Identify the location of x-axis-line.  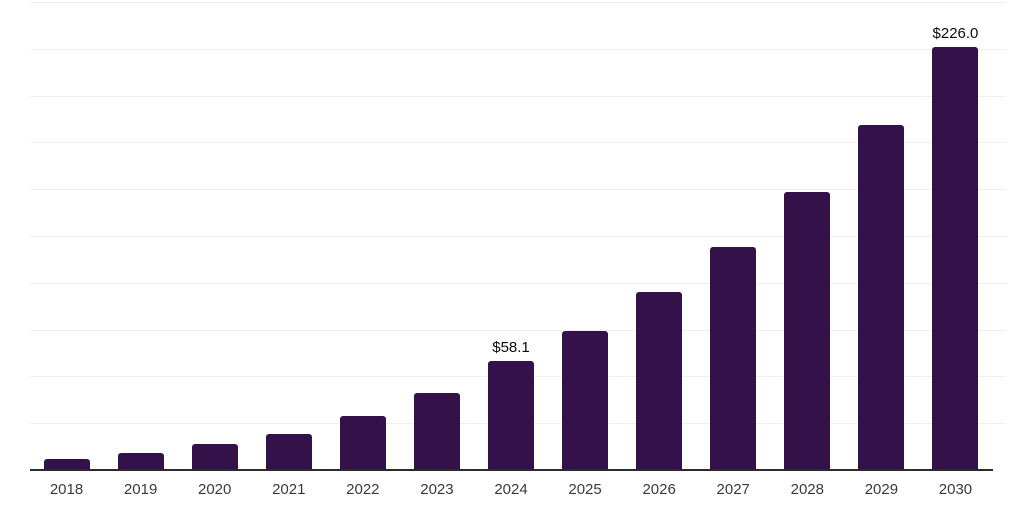
(511, 470).